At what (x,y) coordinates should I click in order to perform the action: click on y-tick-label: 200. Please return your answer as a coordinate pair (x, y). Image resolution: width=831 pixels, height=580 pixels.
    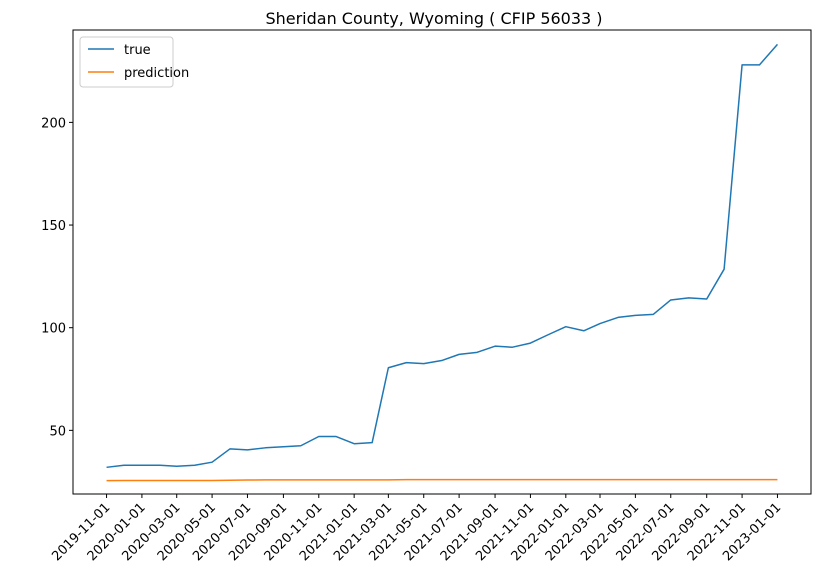
    Looking at the image, I should click on (53, 123).